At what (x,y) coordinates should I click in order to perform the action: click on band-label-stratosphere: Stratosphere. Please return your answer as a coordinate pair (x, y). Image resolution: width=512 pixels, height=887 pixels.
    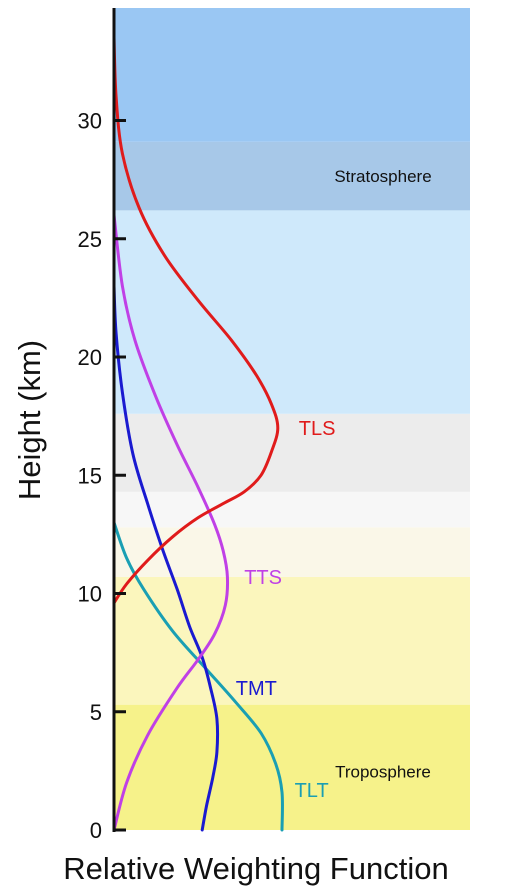
    Looking at the image, I should click on (382, 176).